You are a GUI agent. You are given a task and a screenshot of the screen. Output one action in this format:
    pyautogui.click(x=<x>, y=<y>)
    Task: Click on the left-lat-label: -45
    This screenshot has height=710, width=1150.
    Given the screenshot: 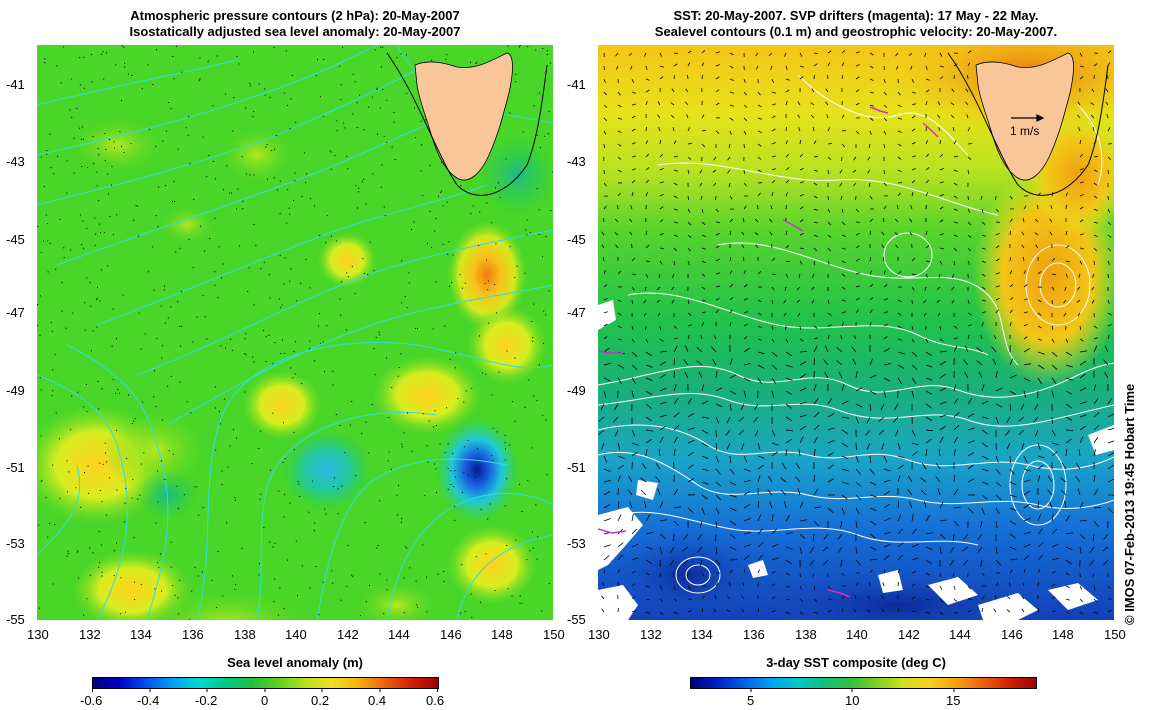 What is the action you would take?
    pyautogui.click(x=15, y=239)
    